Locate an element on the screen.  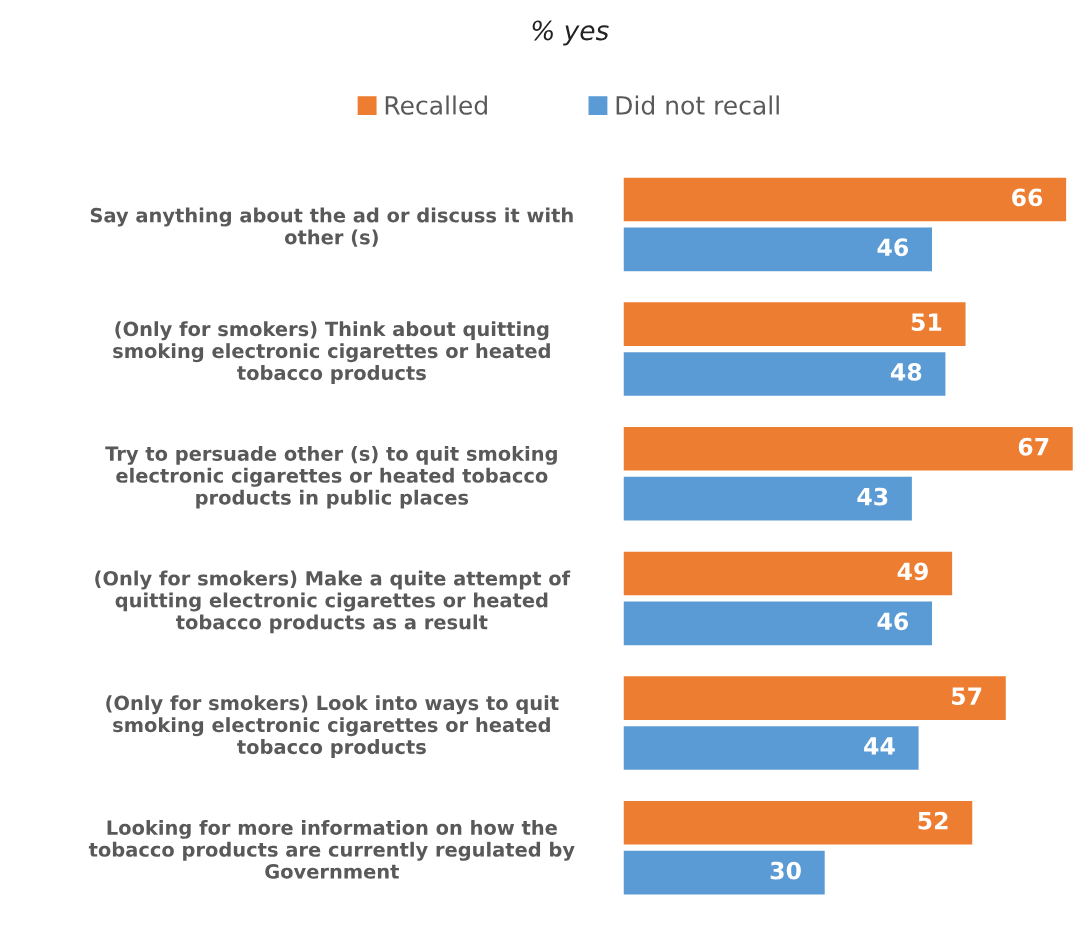
y-tick-label: (Only for smokers) Think about quitting smoking electronic cigarettes or heated tobacco products is located at coordinates (331, 352).